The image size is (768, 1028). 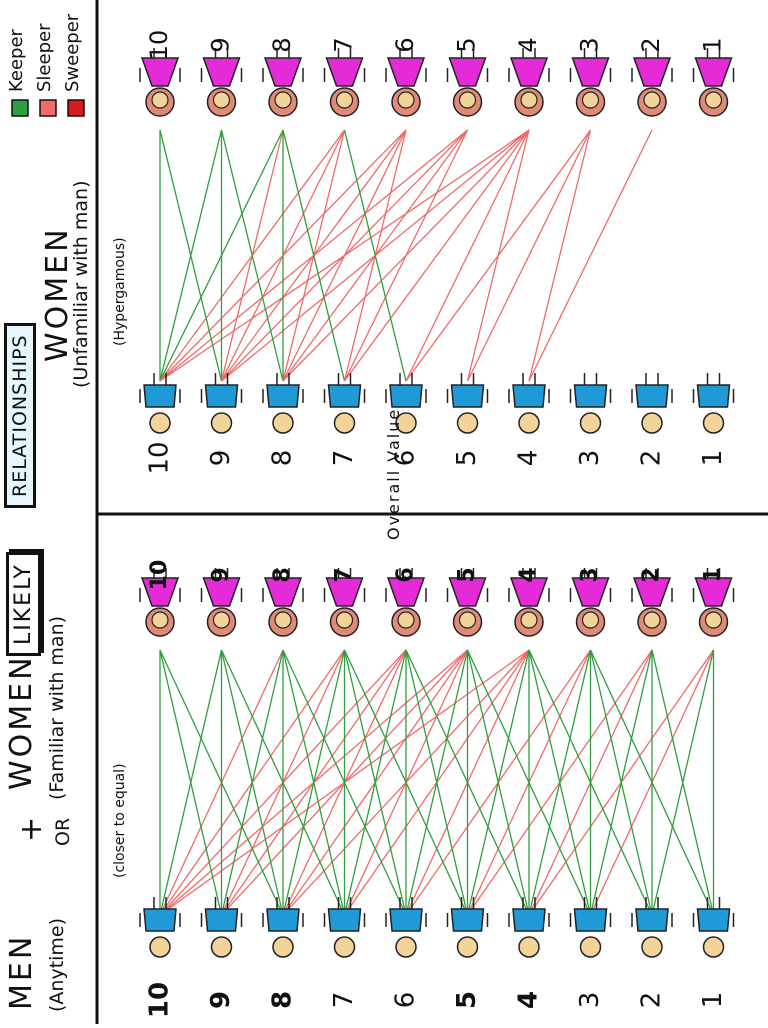 What do you see at coordinates (713, 574) in the screenshot?
I see `rank-number-left-women-1: 1` at bounding box center [713, 574].